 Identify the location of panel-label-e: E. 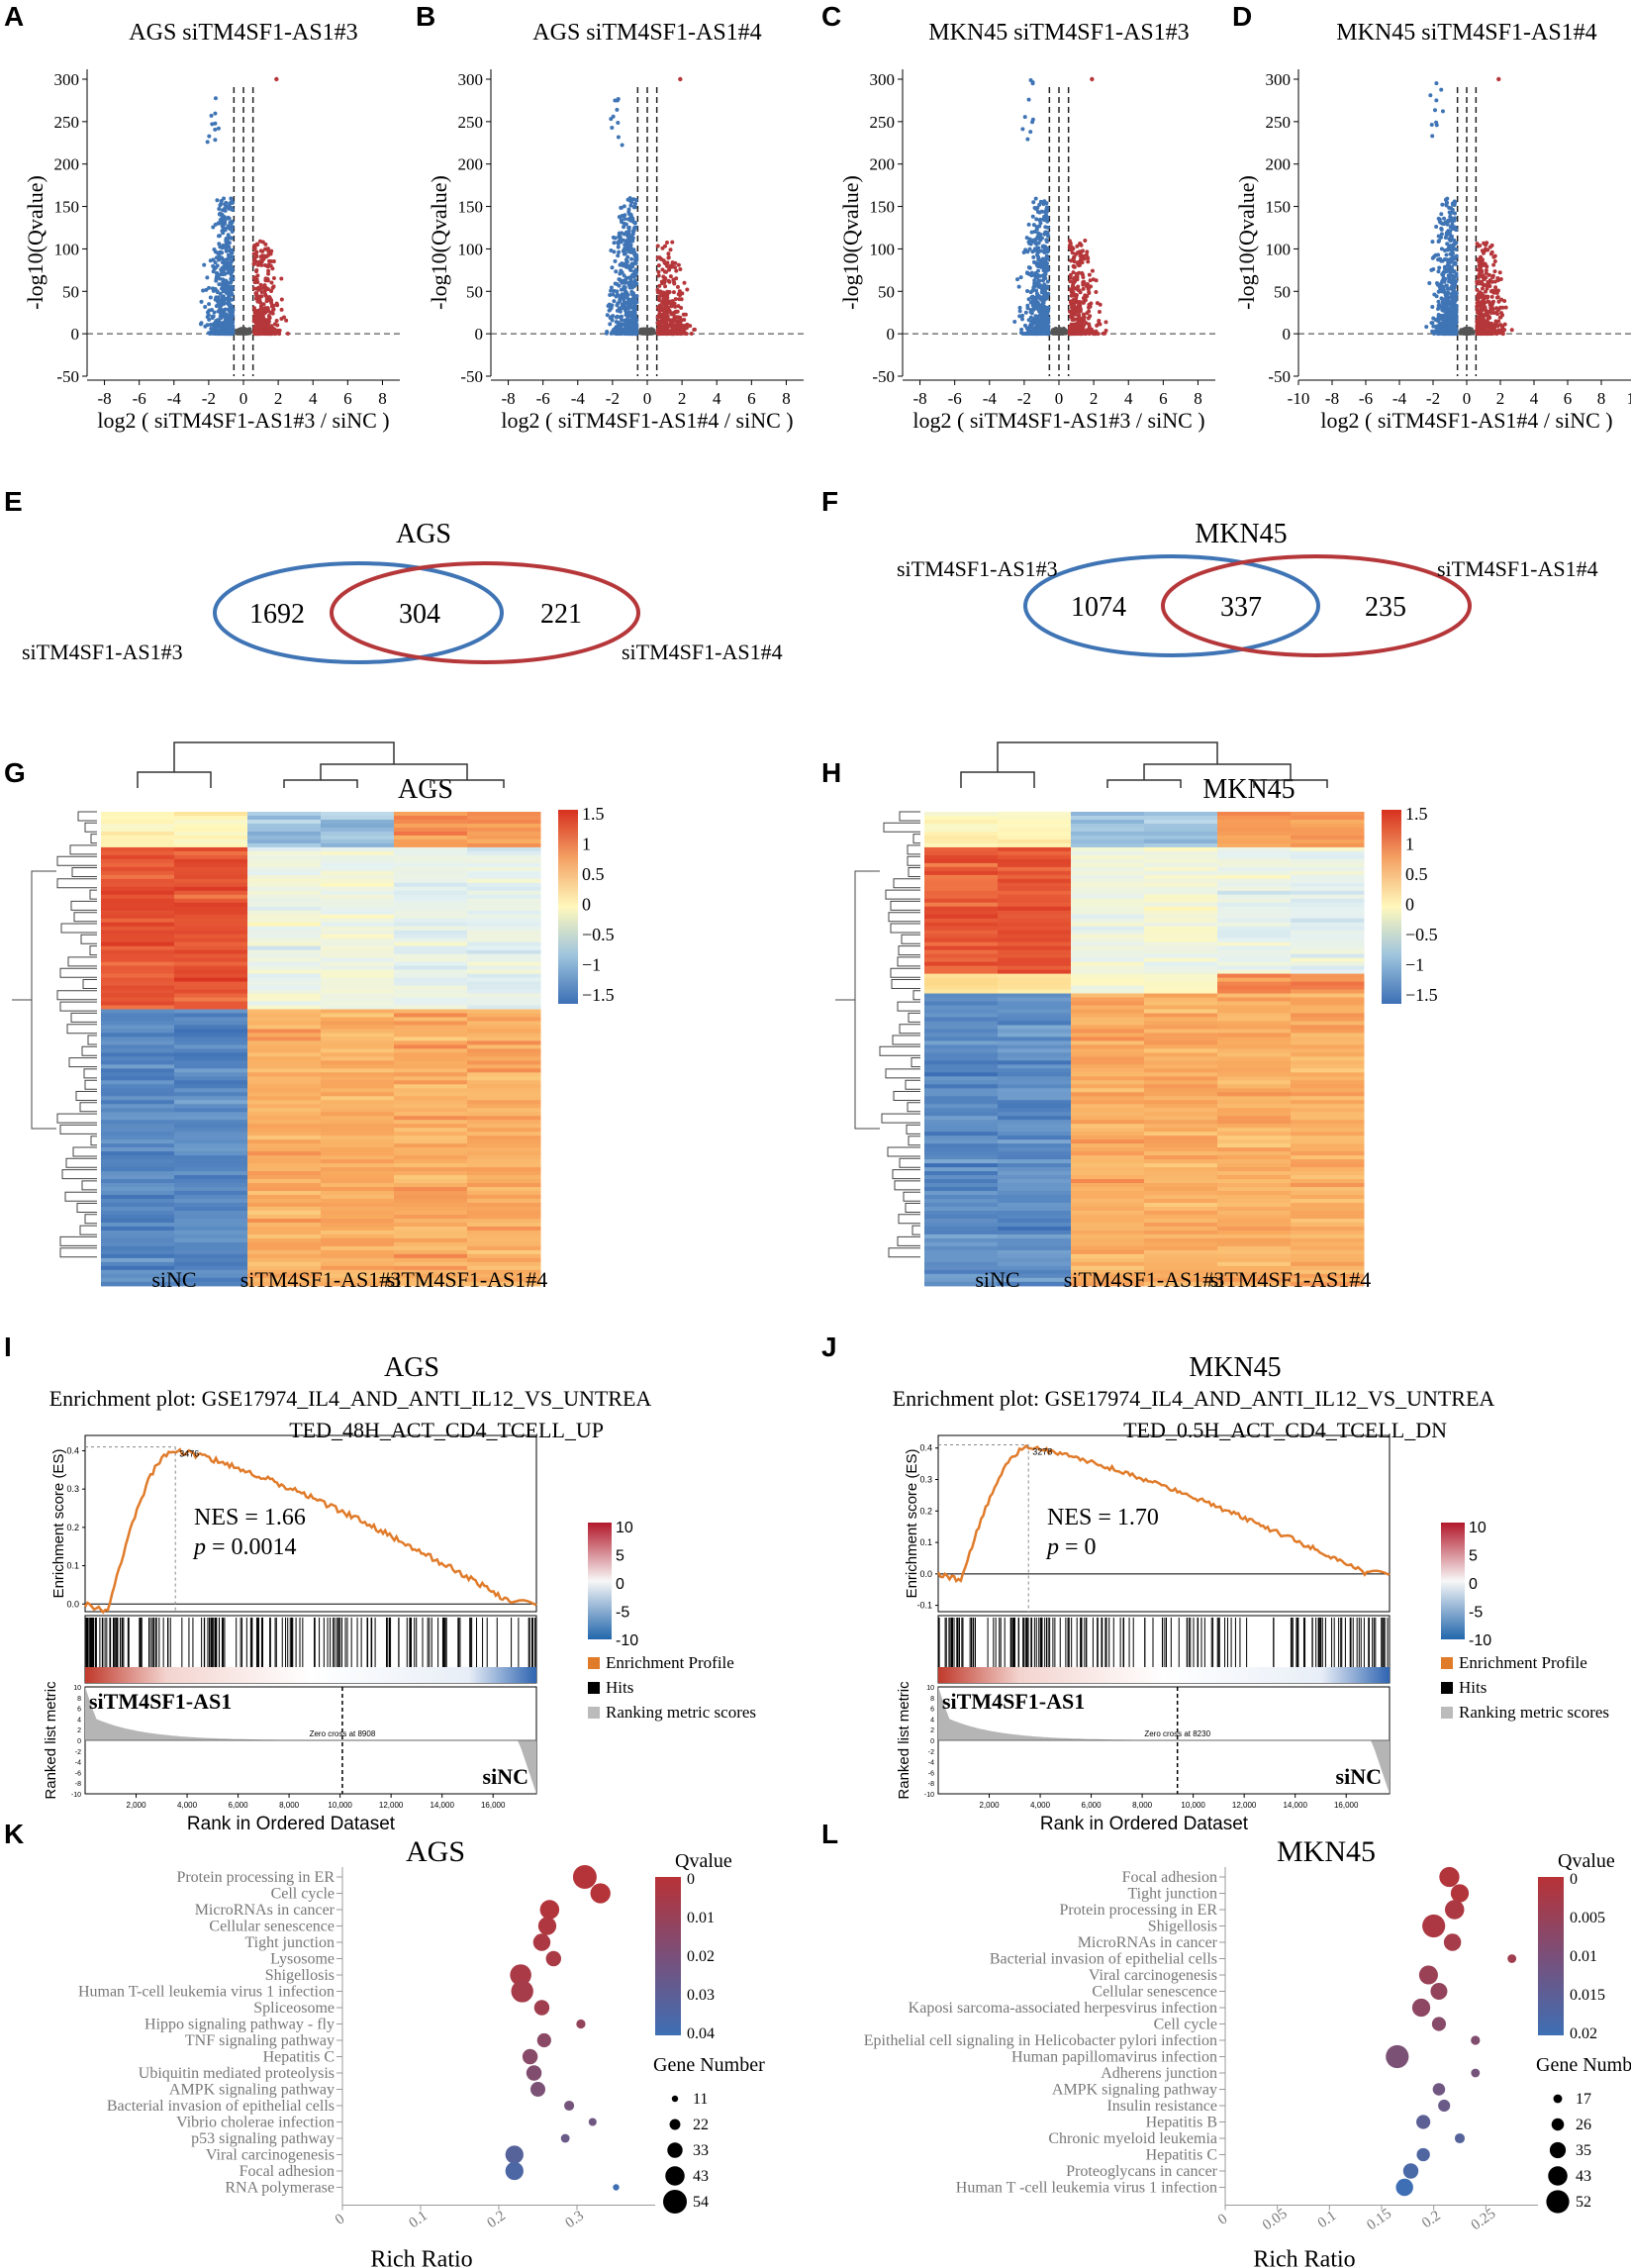
(13, 501).